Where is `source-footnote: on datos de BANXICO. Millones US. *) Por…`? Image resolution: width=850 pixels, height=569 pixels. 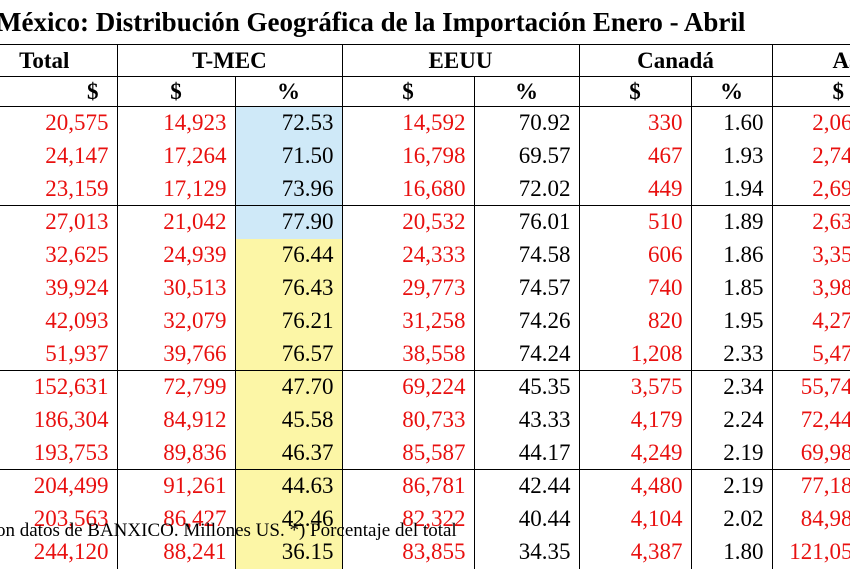 source-footnote: on datos de BANXICO. Millones US. *) Por… is located at coordinates (228, 530).